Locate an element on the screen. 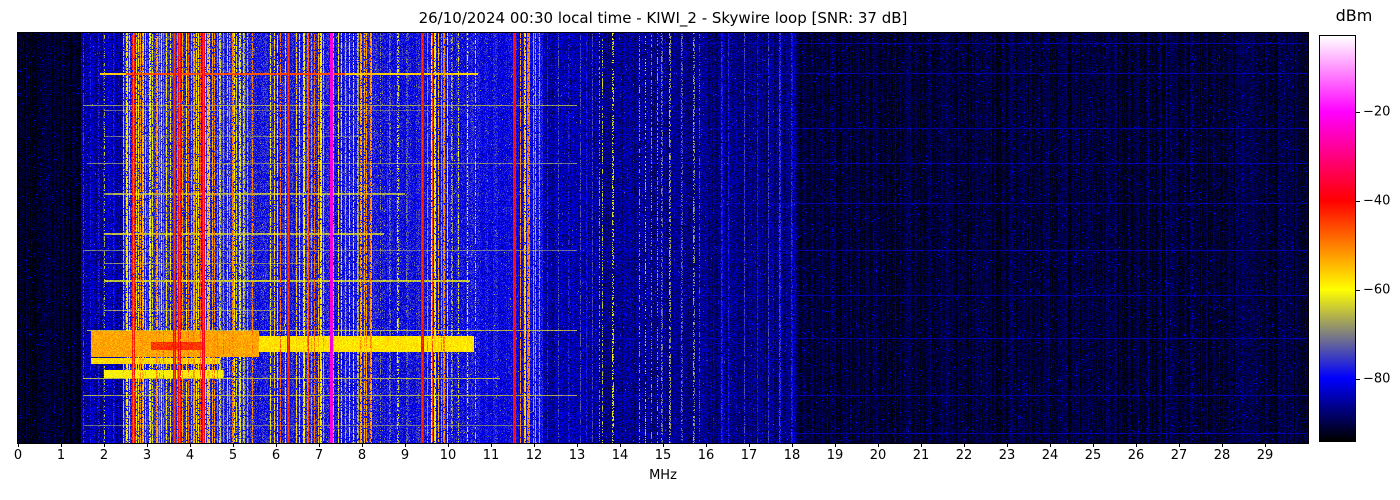 Image resolution: width=1400 pixels, height=500 pixels. x-tick-label: 29 is located at coordinates (1265, 455).